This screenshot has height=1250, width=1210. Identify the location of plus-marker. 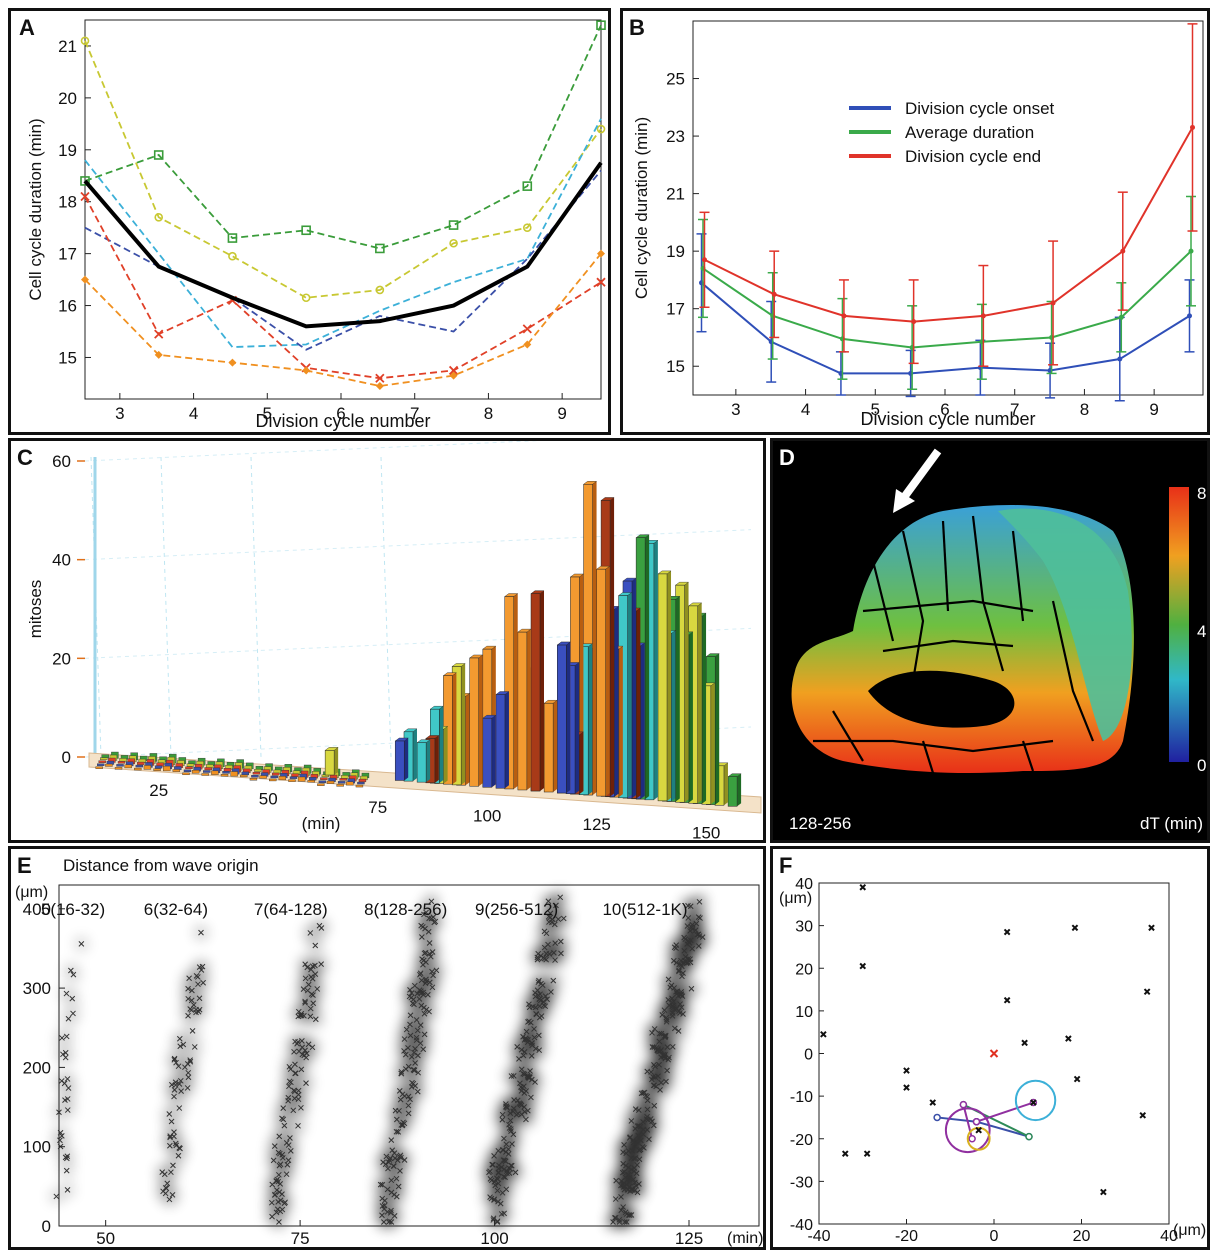
(601, 282).